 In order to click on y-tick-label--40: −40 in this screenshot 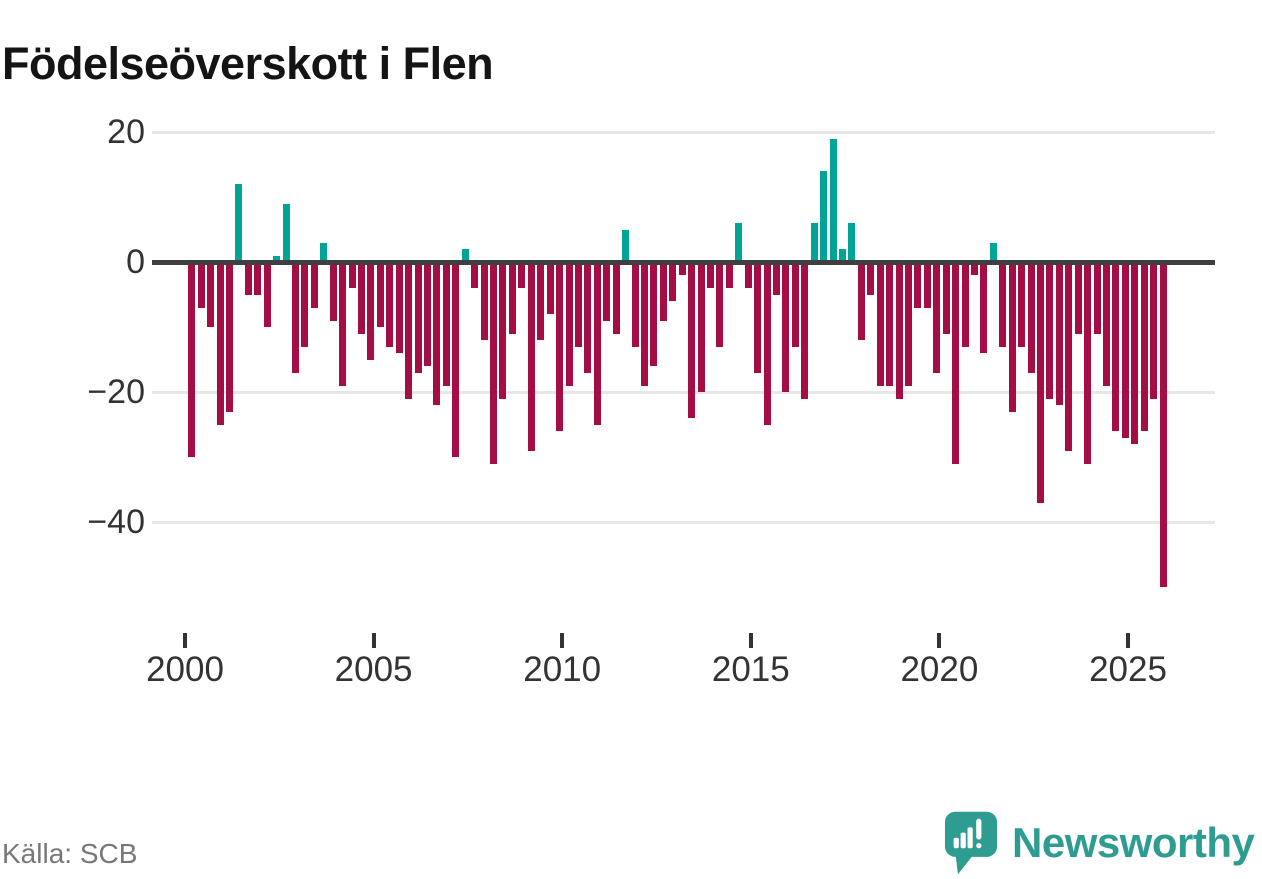, I will do `click(116, 522)`.